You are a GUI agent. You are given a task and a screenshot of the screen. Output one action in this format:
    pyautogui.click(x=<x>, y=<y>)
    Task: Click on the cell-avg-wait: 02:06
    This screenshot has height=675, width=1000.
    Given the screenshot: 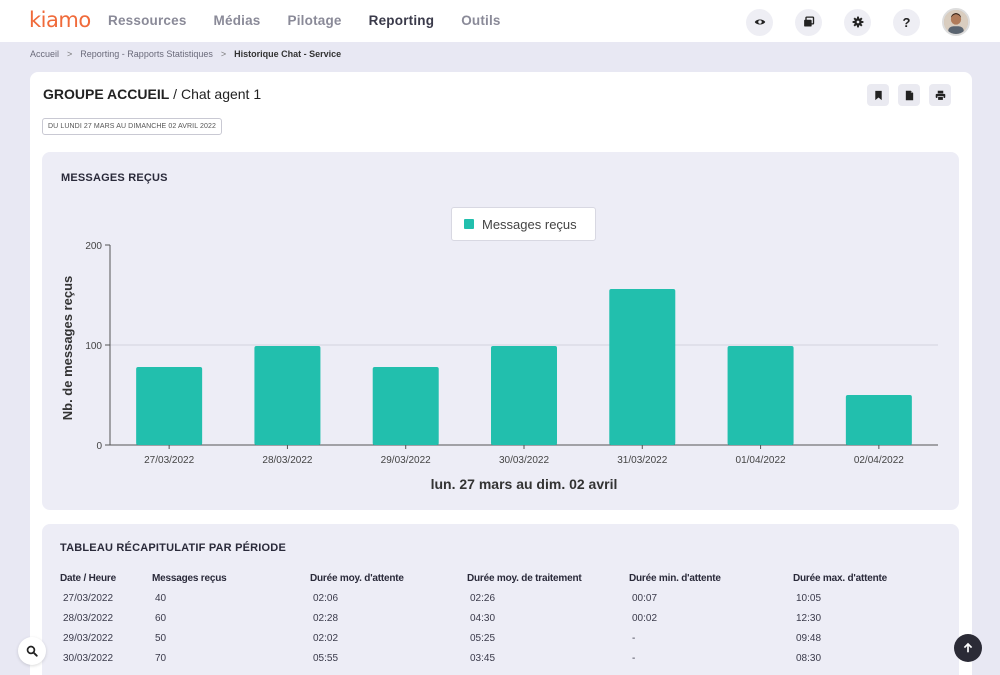 What is the action you would take?
    pyautogui.click(x=326, y=598)
    